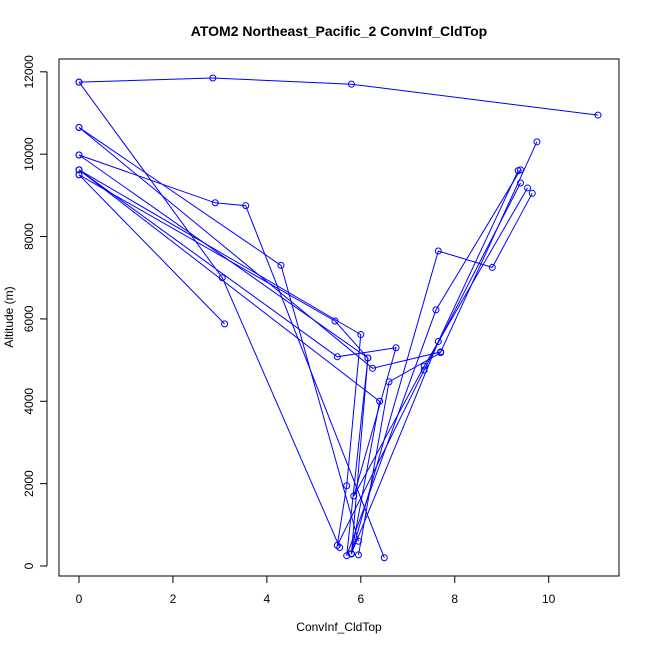  I want to click on y-tick-label: 0, so click(29, 565).